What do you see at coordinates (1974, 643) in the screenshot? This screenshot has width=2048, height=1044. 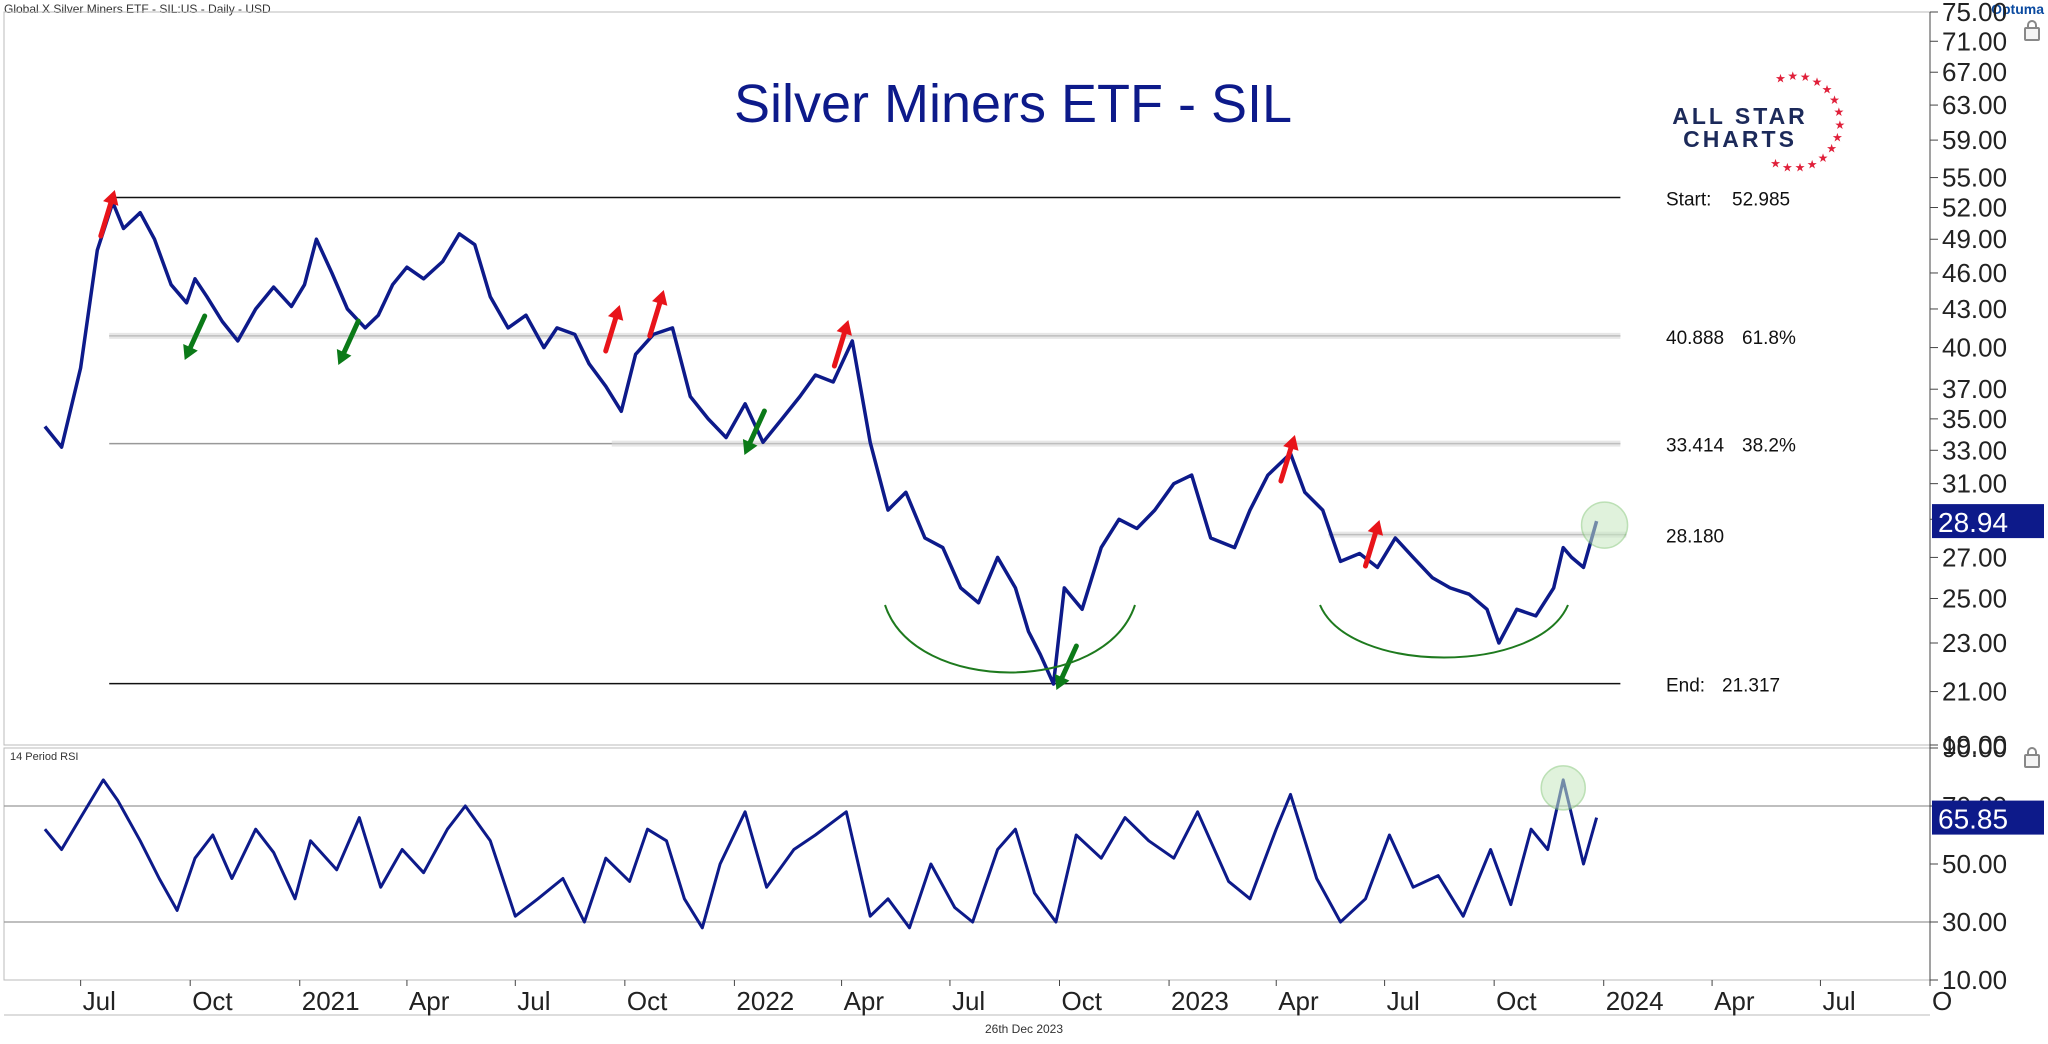 I see `price-tick-label: 23.00` at bounding box center [1974, 643].